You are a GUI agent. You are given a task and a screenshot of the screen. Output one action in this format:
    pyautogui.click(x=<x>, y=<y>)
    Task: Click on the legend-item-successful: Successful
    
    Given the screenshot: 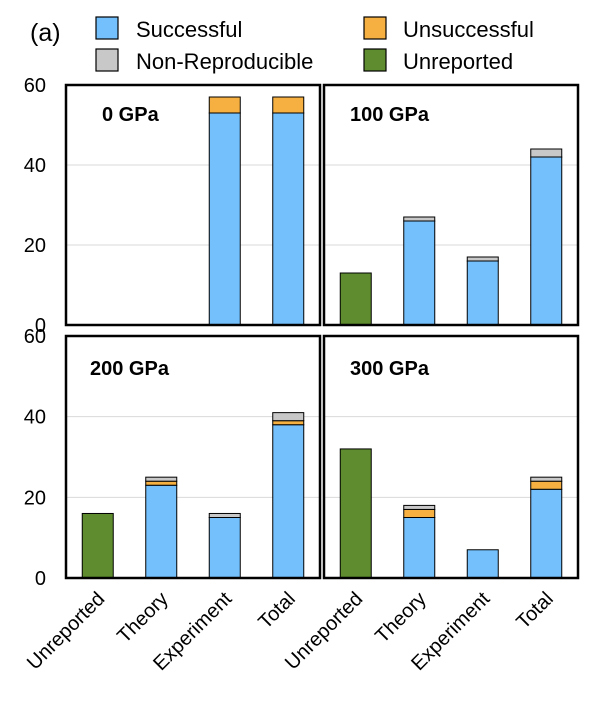 What is the action you would take?
    pyautogui.click(x=168, y=29)
    